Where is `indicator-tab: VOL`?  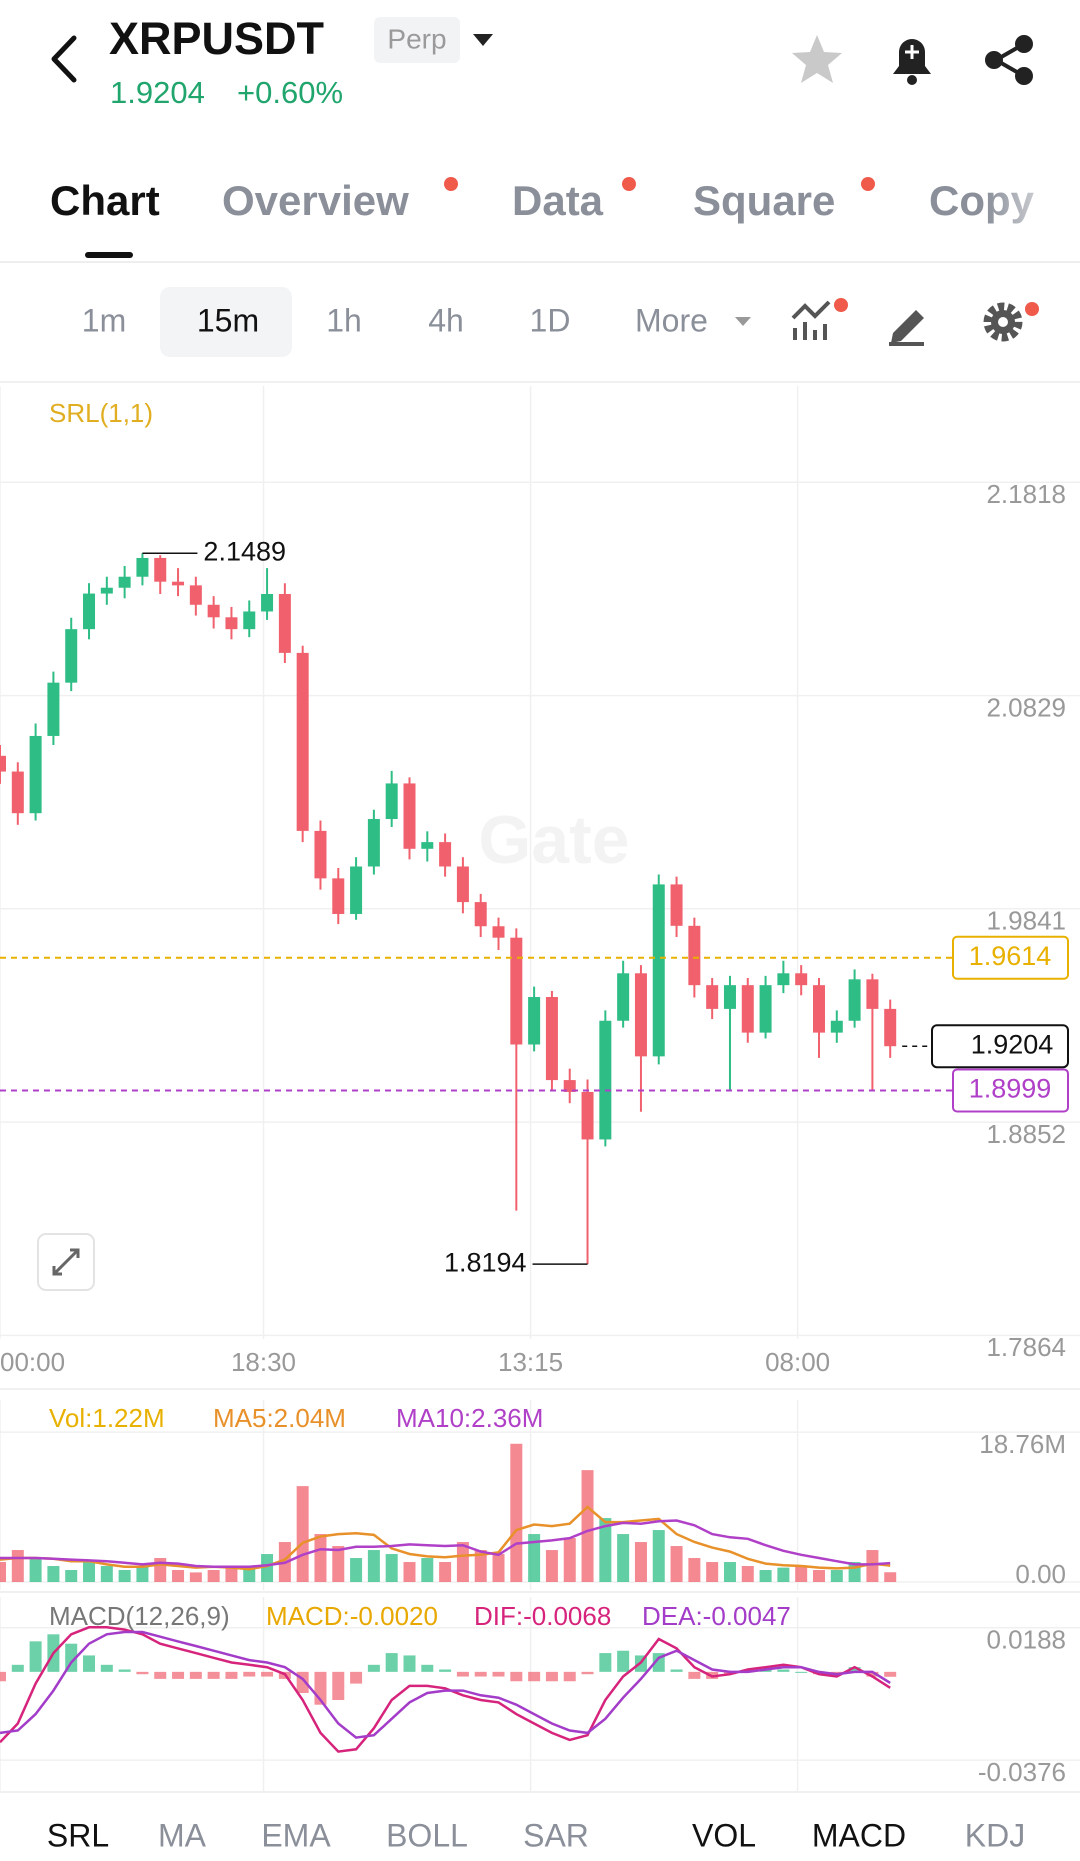 indicator-tab: VOL is located at coordinates (724, 1835).